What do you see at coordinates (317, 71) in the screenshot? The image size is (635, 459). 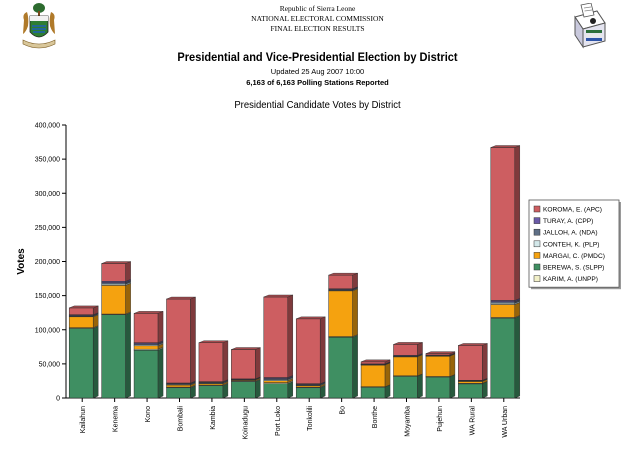 I see `updated-timestamp: Updated 25 Aug 2007 10:00` at bounding box center [317, 71].